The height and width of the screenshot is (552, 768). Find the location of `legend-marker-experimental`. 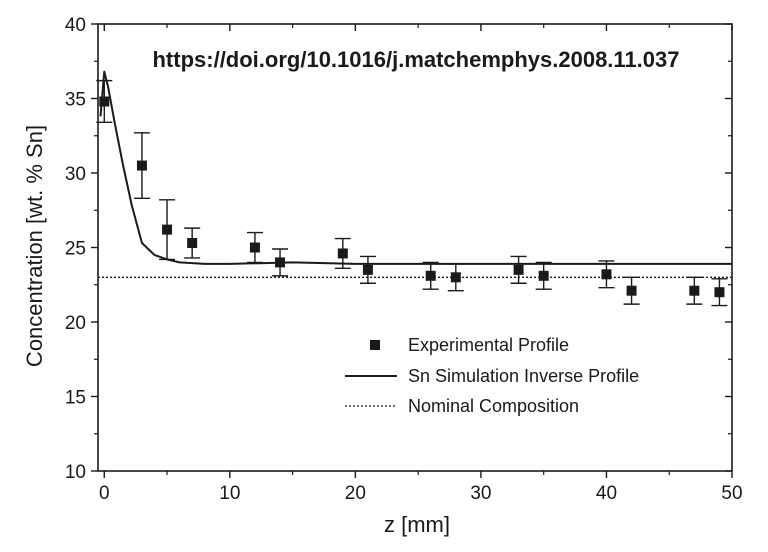

legend-marker-experimental is located at coordinates (375, 345).